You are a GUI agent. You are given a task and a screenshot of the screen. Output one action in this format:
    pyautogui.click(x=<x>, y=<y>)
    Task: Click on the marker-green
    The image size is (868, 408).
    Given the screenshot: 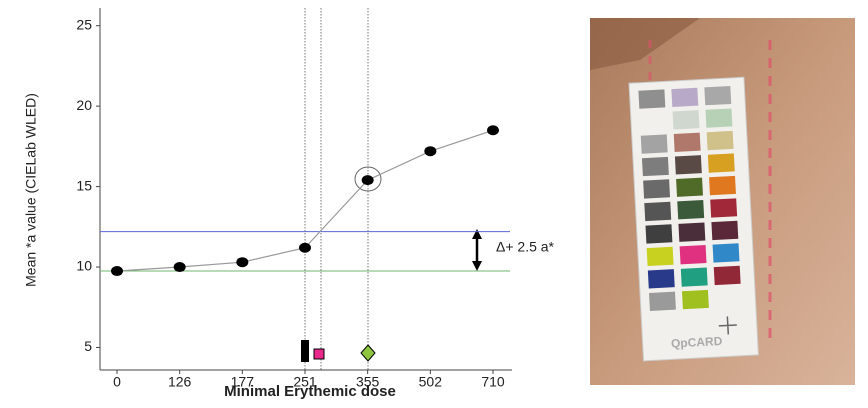 What is the action you would take?
    pyautogui.click(x=368, y=353)
    